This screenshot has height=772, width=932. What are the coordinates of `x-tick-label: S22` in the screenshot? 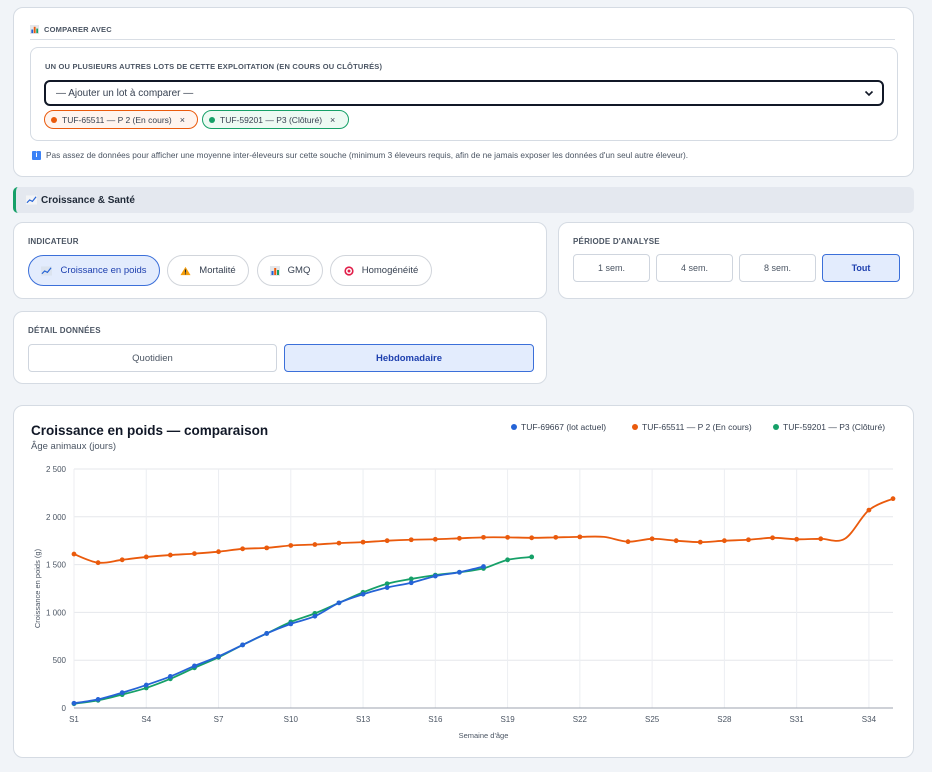 It's located at (580, 719).